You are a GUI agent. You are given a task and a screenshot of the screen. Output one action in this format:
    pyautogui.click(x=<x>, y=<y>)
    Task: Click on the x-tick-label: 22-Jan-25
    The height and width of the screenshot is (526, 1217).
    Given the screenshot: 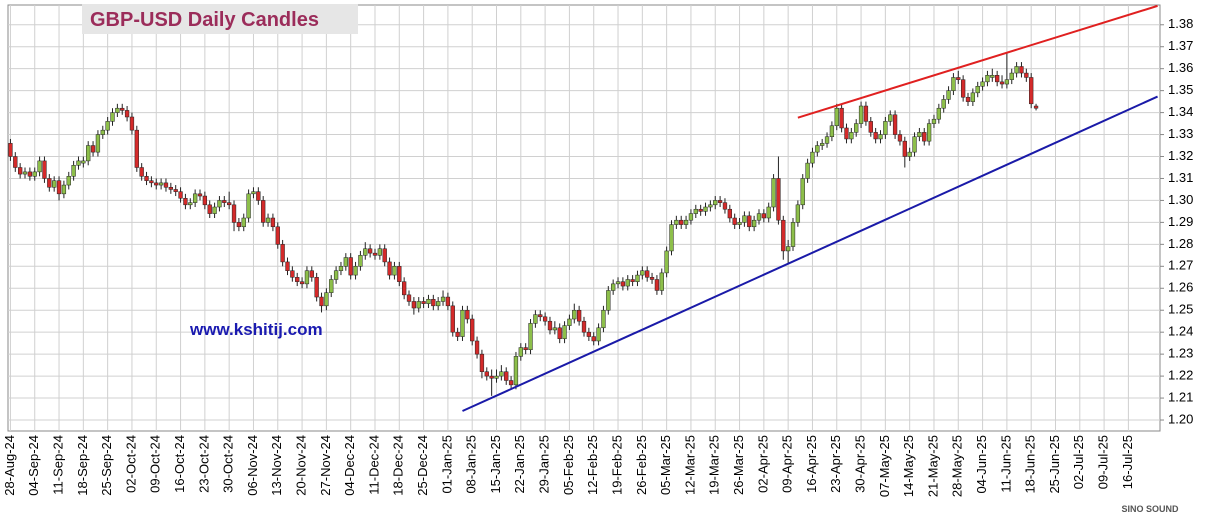 What is the action you would take?
    pyautogui.click(x=519, y=464)
    